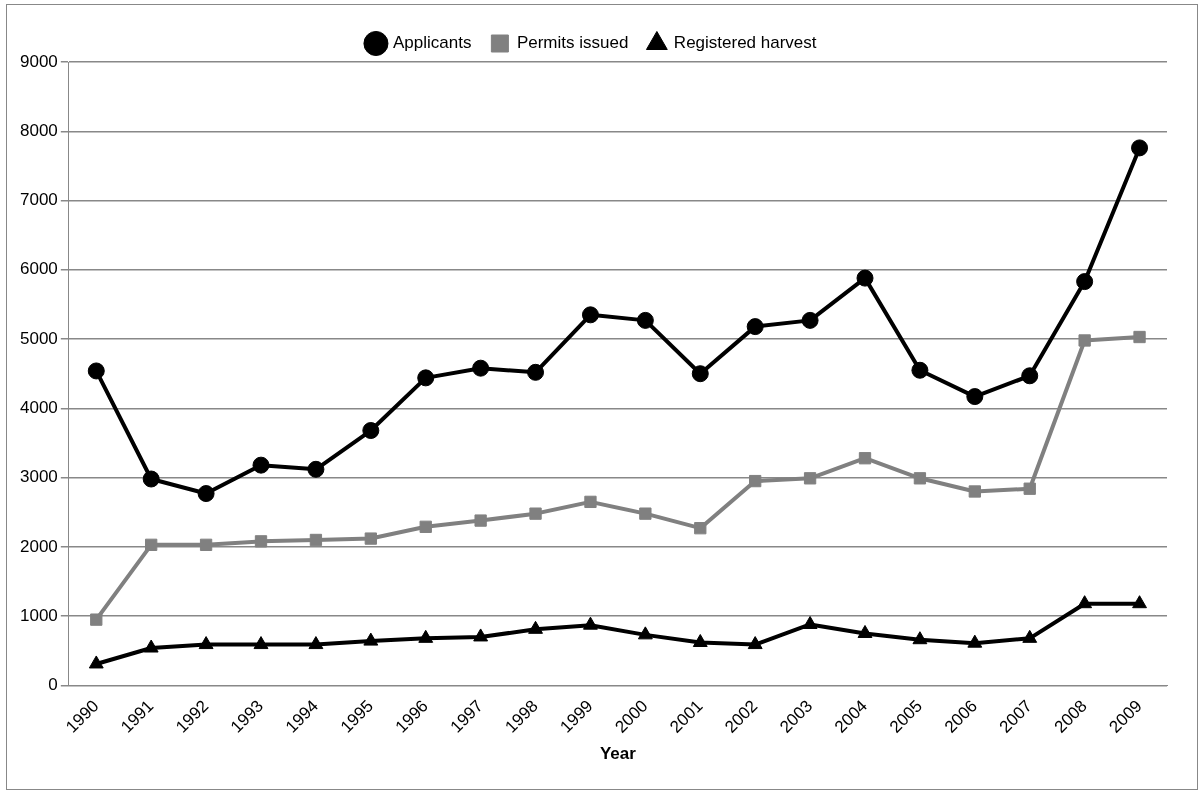 This screenshot has width=1204, height=794. Describe the element at coordinates (38, 130) in the screenshot. I see `y-tick-label: 8000` at that location.